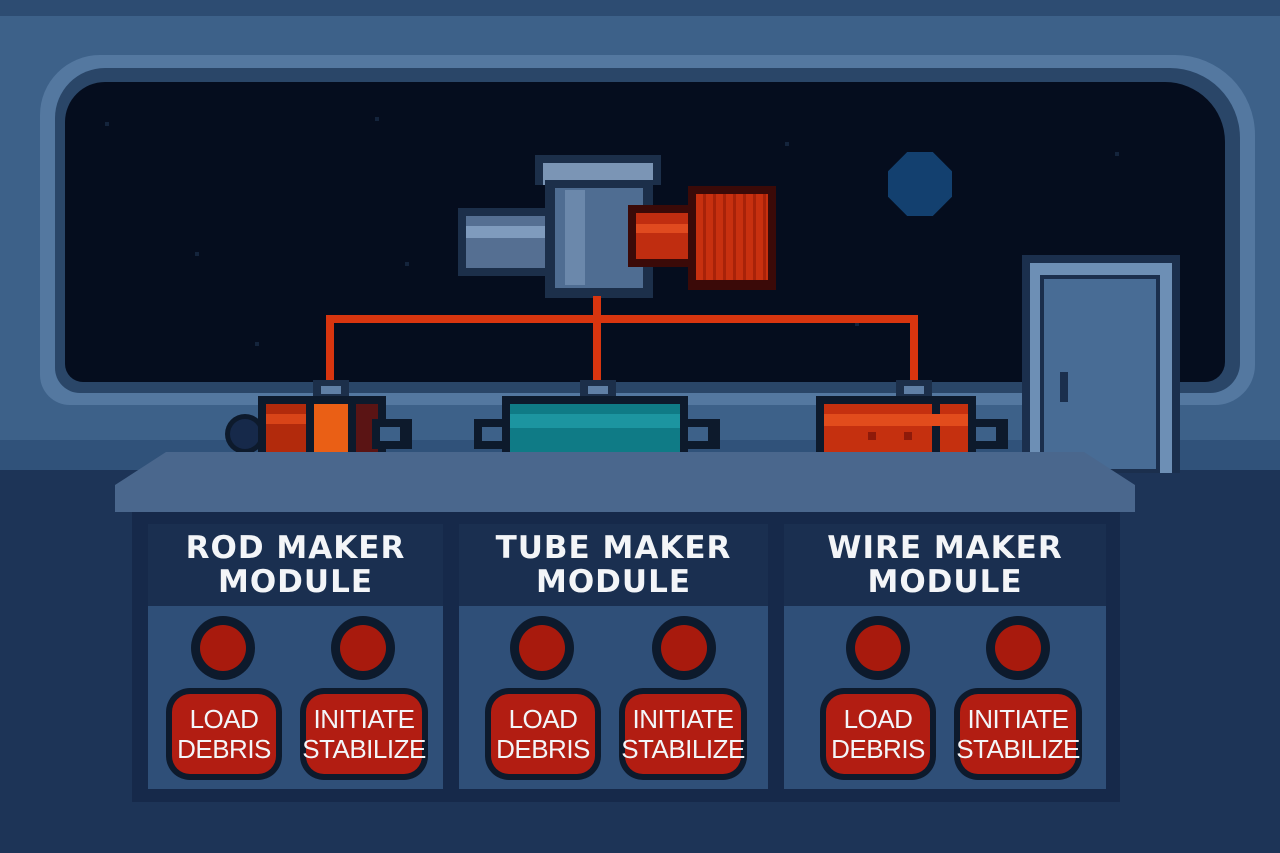 The image size is (1280, 853). I want to click on module-title-line1: WIRE MAKER, so click(945, 548).